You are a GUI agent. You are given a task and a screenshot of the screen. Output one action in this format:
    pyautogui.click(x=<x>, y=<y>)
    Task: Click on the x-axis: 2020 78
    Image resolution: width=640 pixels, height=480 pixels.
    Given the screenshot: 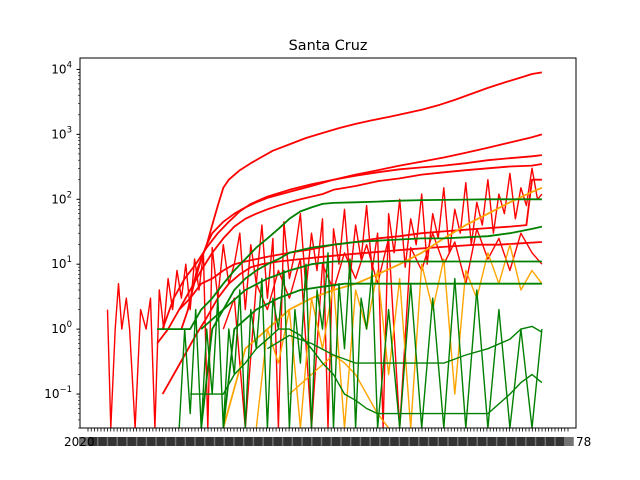 What is the action you would take?
    pyautogui.click(x=327, y=438)
    